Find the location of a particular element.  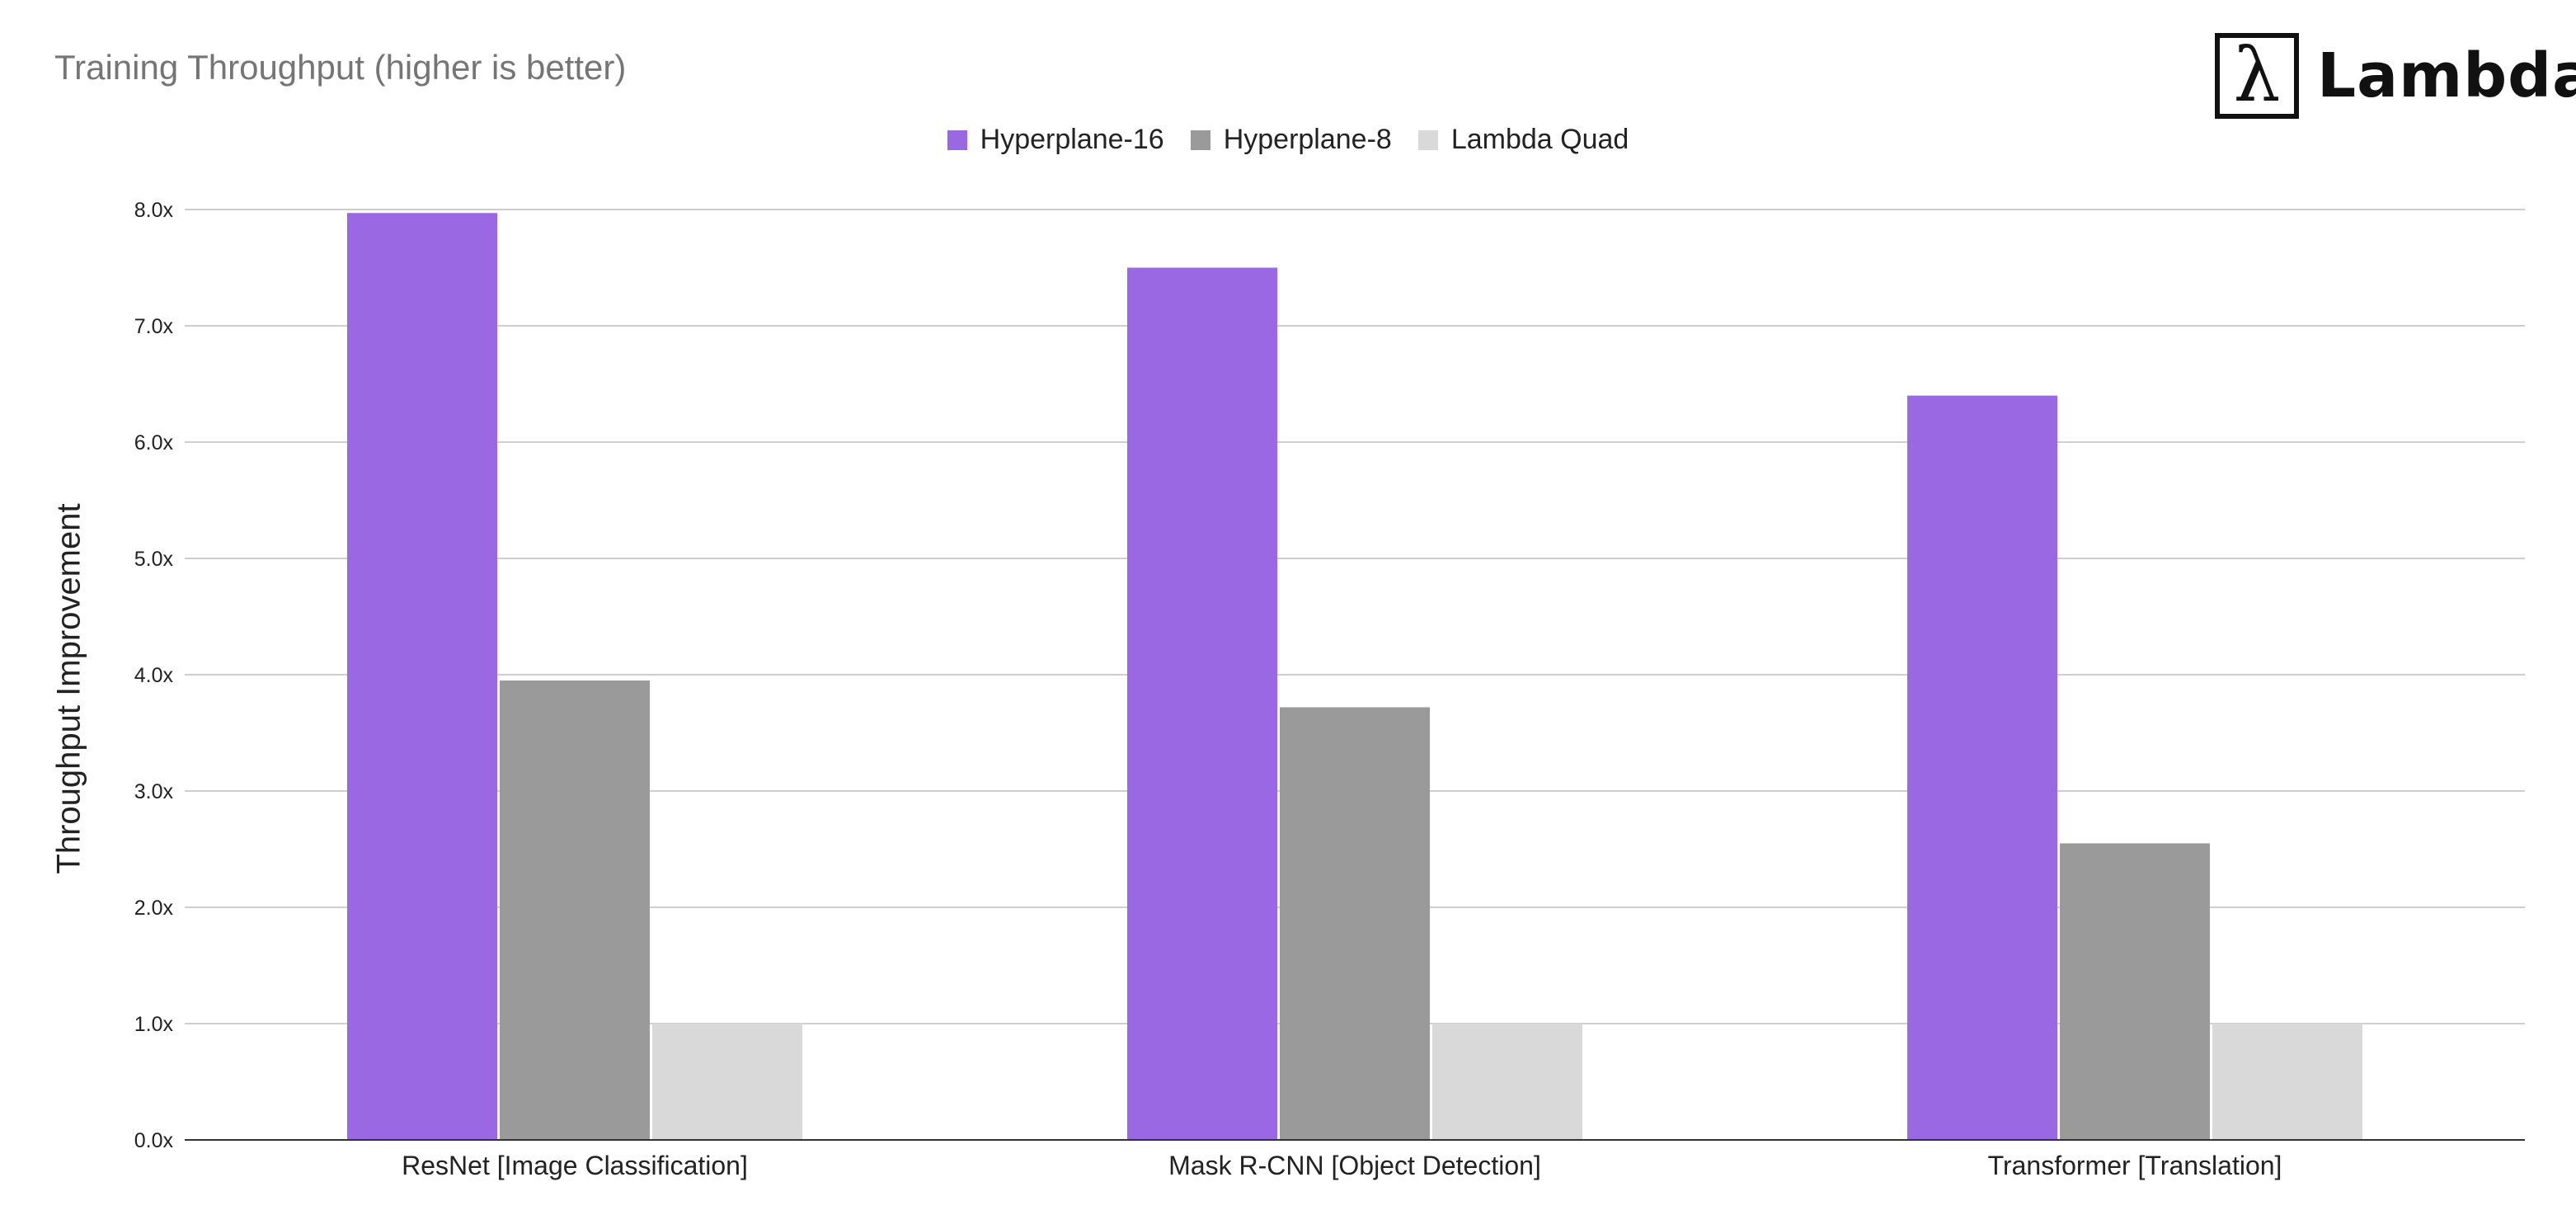

legend-item-hyperplane-16: Hyperplane-16 is located at coordinates (1055, 140).